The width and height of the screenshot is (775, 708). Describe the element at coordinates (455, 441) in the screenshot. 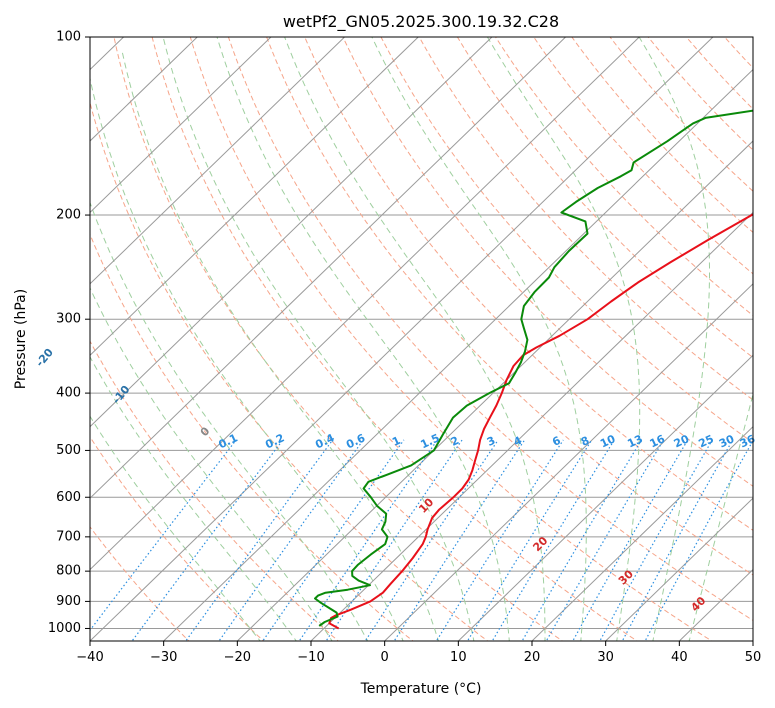

I see `mixing-ratio-label-2: 2` at that location.